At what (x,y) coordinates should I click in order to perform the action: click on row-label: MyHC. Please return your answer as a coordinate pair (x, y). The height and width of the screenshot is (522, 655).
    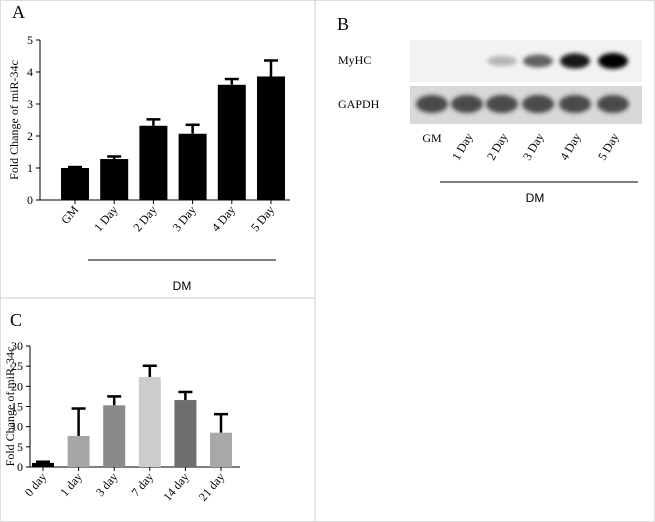
    Looking at the image, I should click on (354, 60).